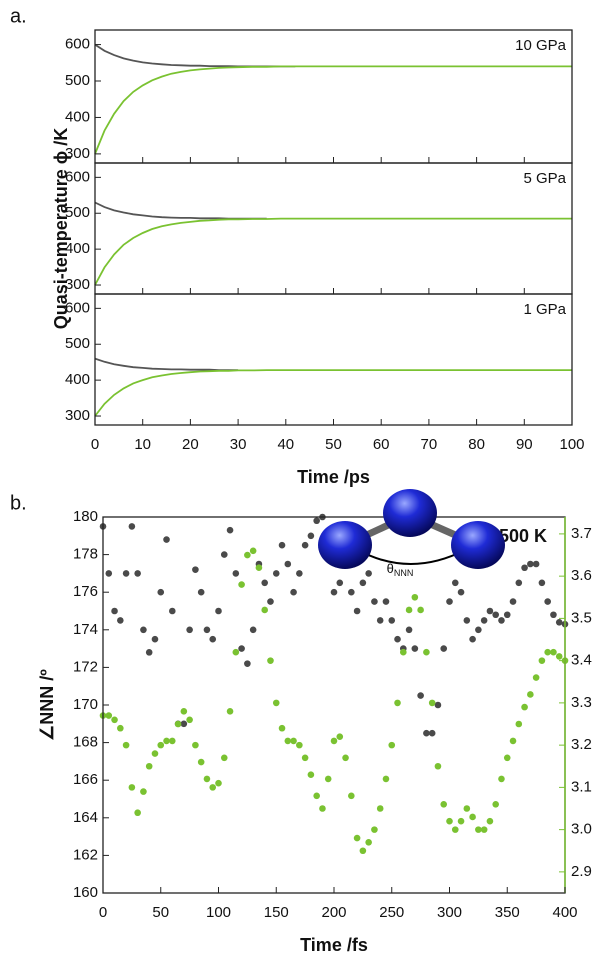  Describe the element at coordinates (77, 284) in the screenshot. I see `y-tick-label: 300` at that location.